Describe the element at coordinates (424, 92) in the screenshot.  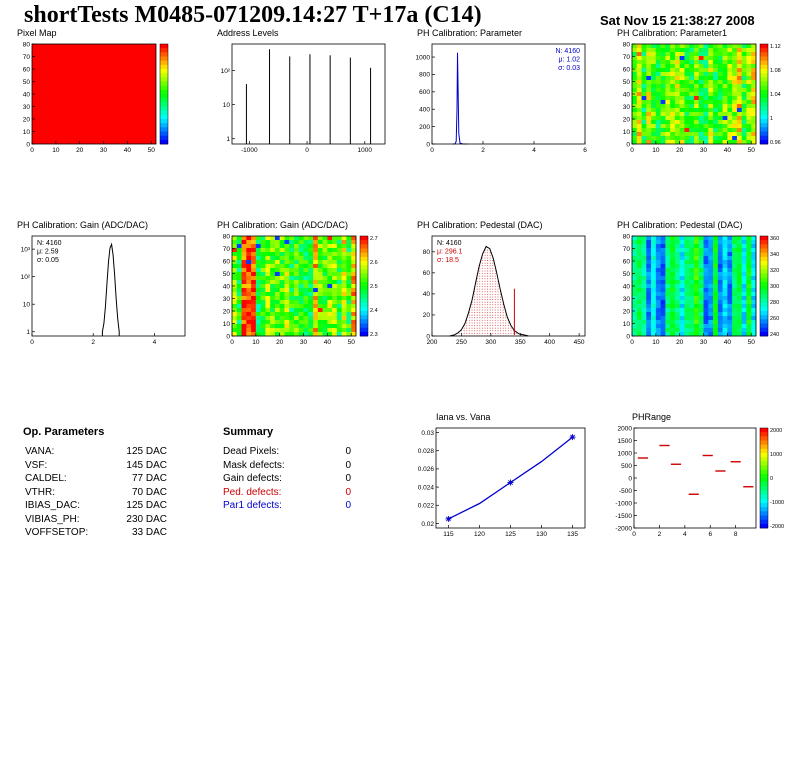
I see `svg-text: 600` at that location.